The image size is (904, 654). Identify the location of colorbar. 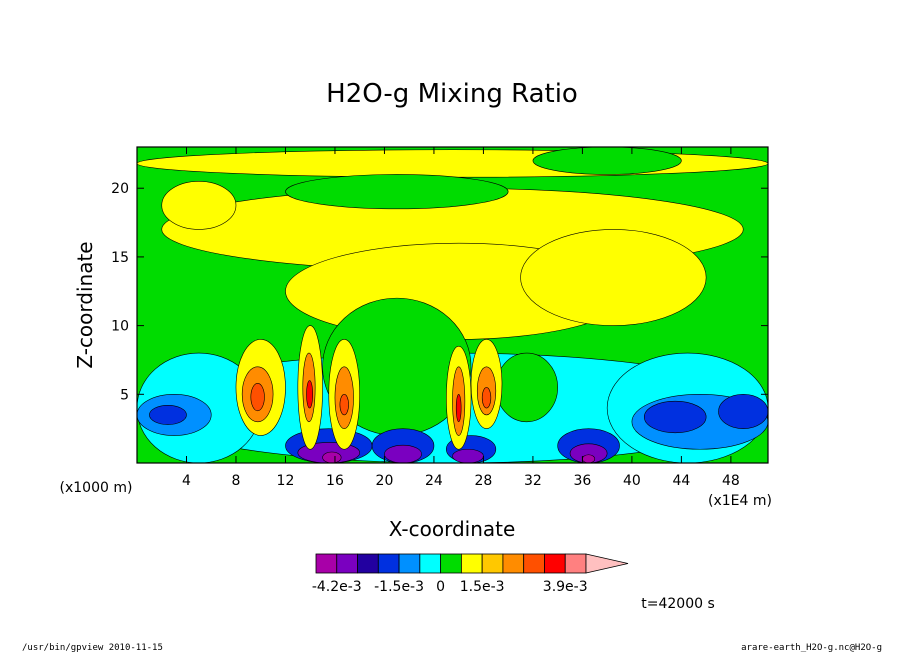
(472, 563).